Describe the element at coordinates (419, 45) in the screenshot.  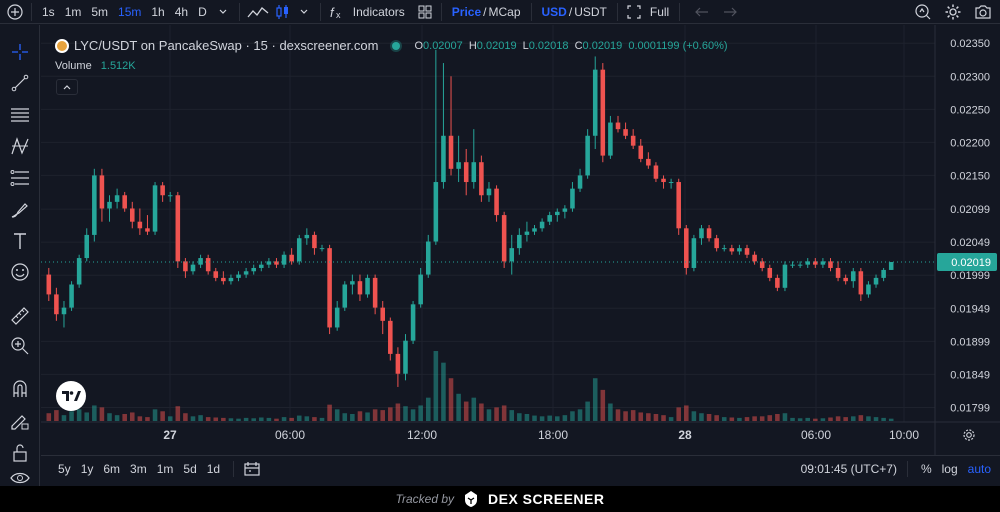
I see `ohlc-open-label: O` at that location.